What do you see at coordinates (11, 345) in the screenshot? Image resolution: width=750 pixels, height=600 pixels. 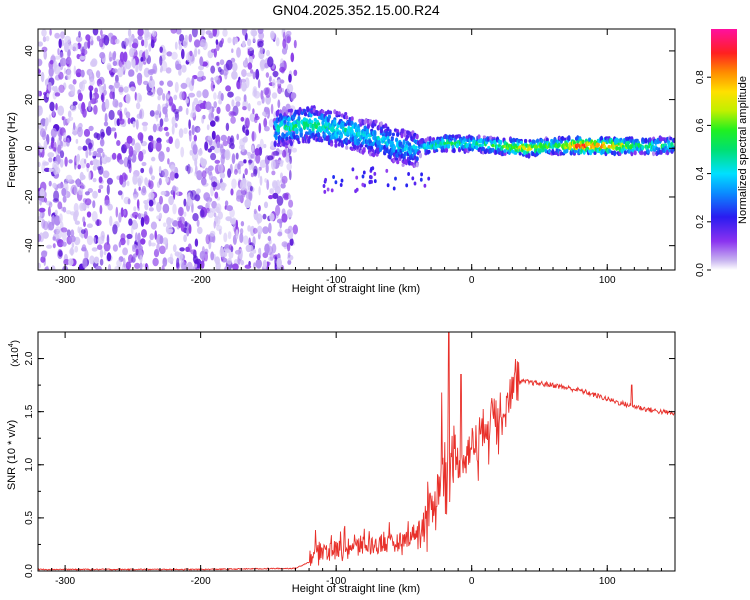 I see `snr-y-scale-exponent: 4` at bounding box center [11, 345].